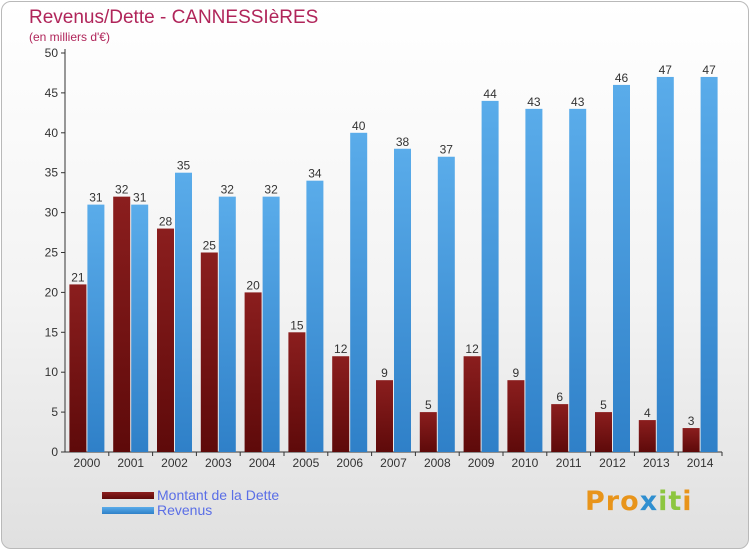  Describe the element at coordinates (78, 277) in the screenshot. I see `debt-value-label: 21` at that location.